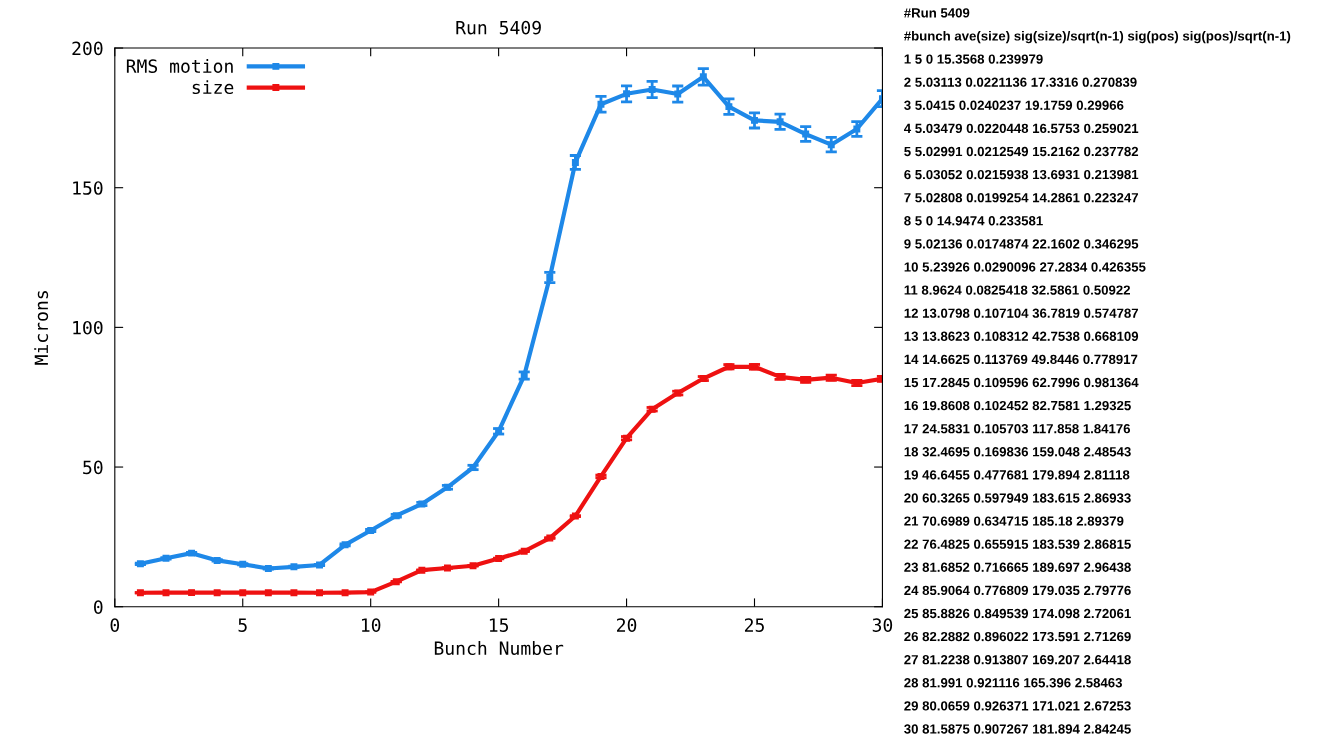 Image resolution: width=1335 pixels, height=739 pixels. What do you see at coordinates (1021, 313) in the screenshot?
I see `text: 12 13.0798 0.107104 36.7819 0.574787` at bounding box center [1021, 313].